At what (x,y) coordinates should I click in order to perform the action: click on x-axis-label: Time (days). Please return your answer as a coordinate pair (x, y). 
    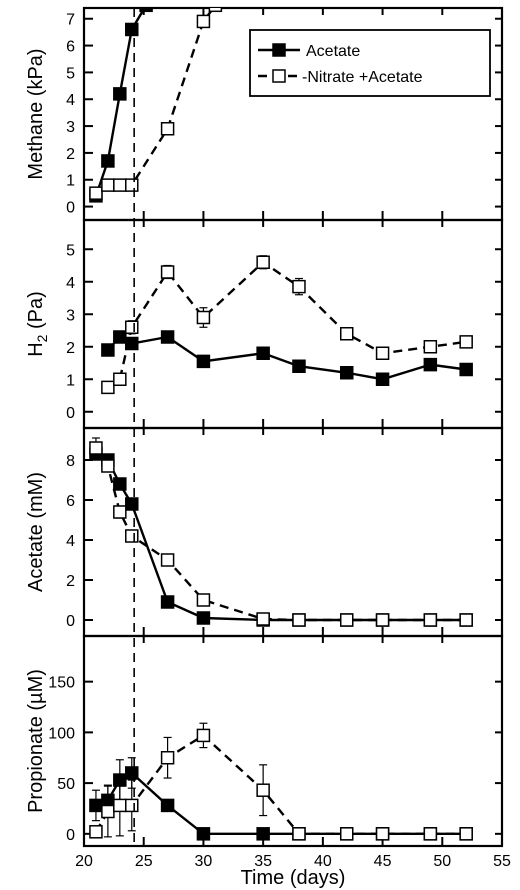
    Looking at the image, I should click on (293, 878).